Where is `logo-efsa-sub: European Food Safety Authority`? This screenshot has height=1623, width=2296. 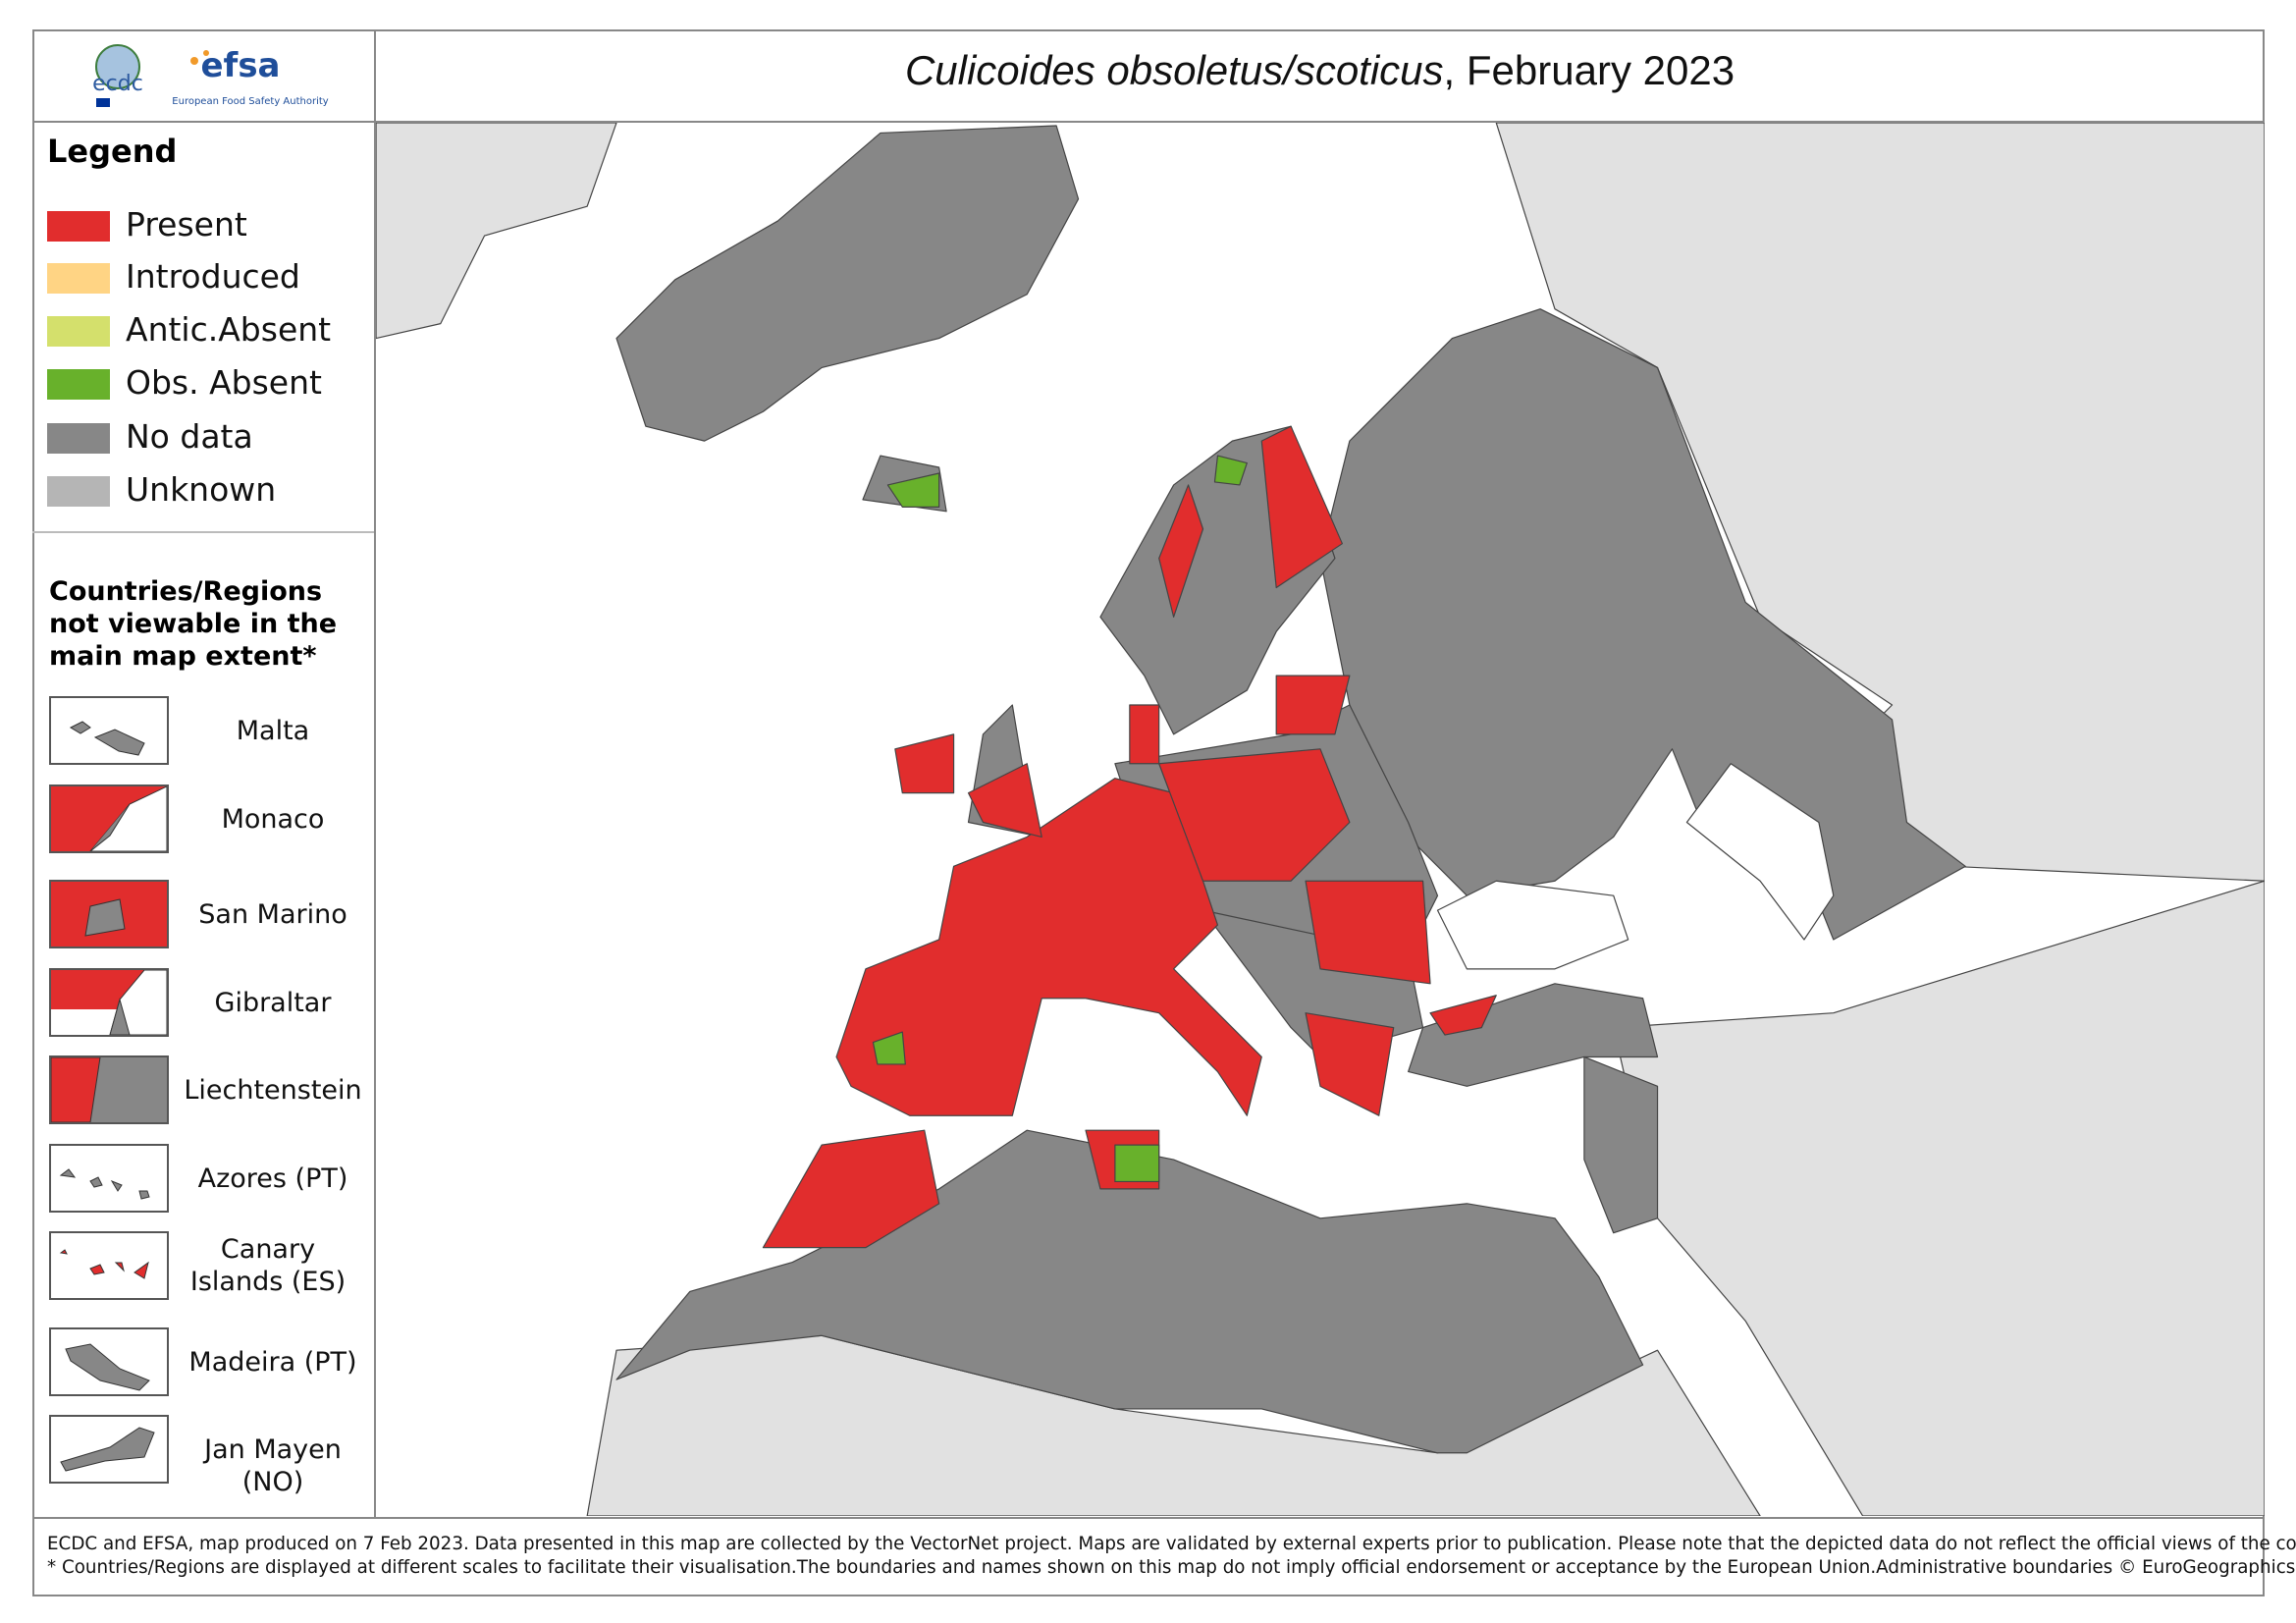
logo-efsa-sub: European Food Safety Authority is located at coordinates (251, 102).